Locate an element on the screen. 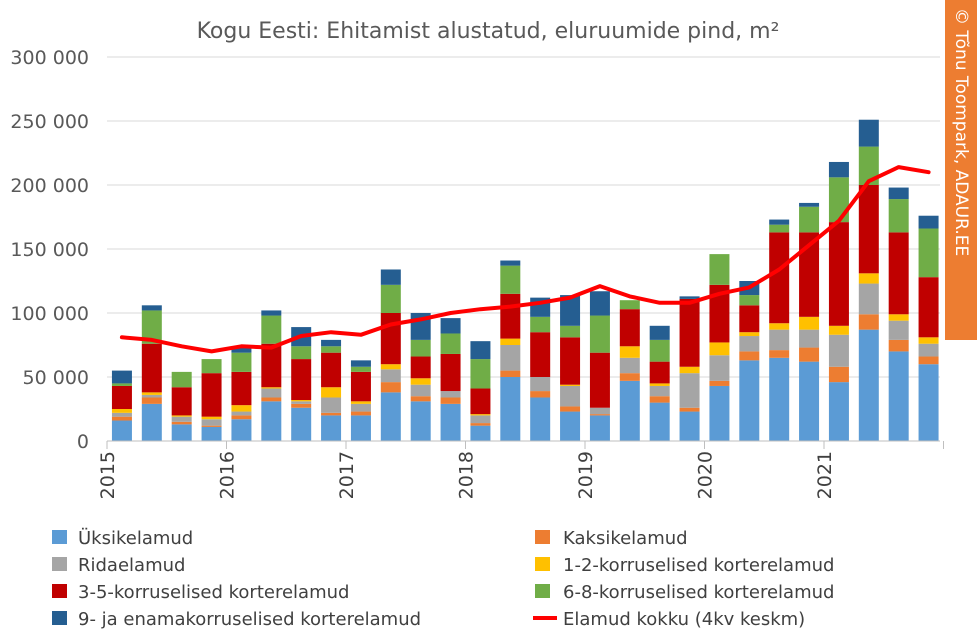  x-axis: 2015 2016 2017 2018 2019 2020 2021 is located at coordinates (520, 469).